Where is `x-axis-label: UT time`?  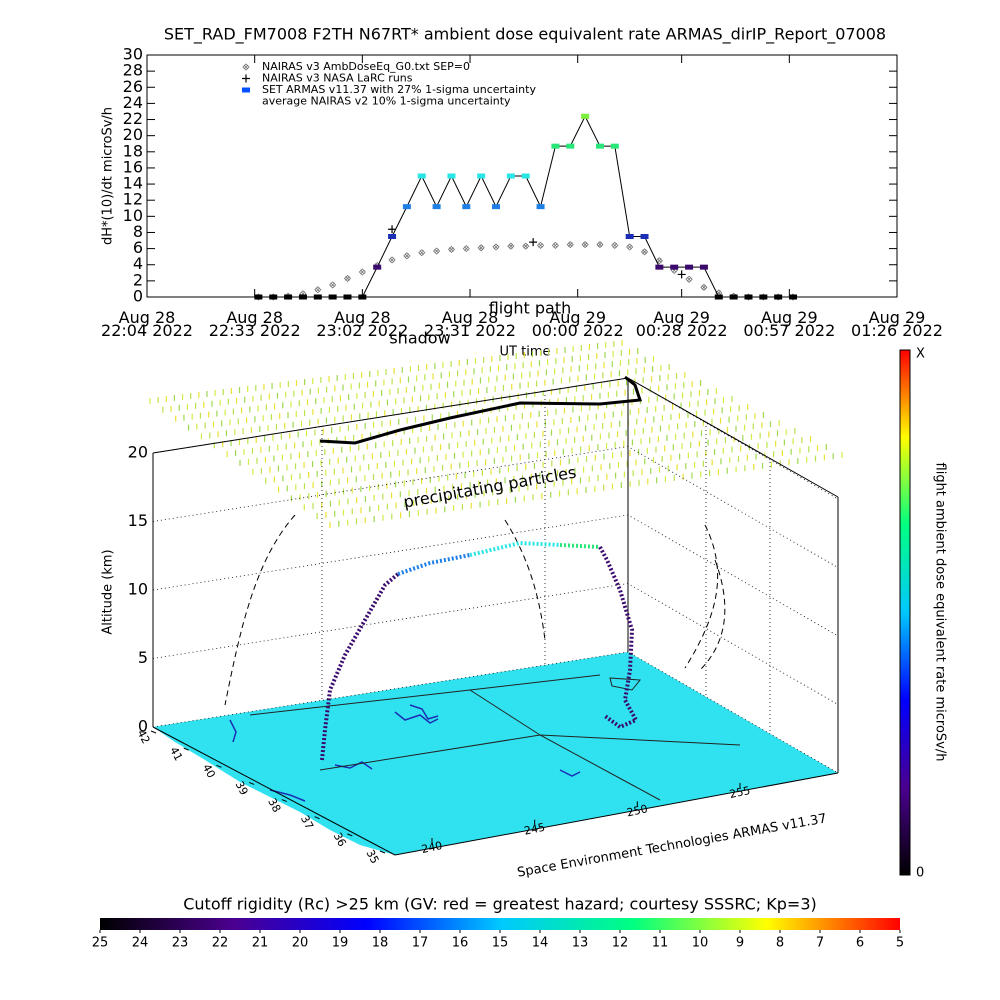 x-axis-label: UT time is located at coordinates (525, 352).